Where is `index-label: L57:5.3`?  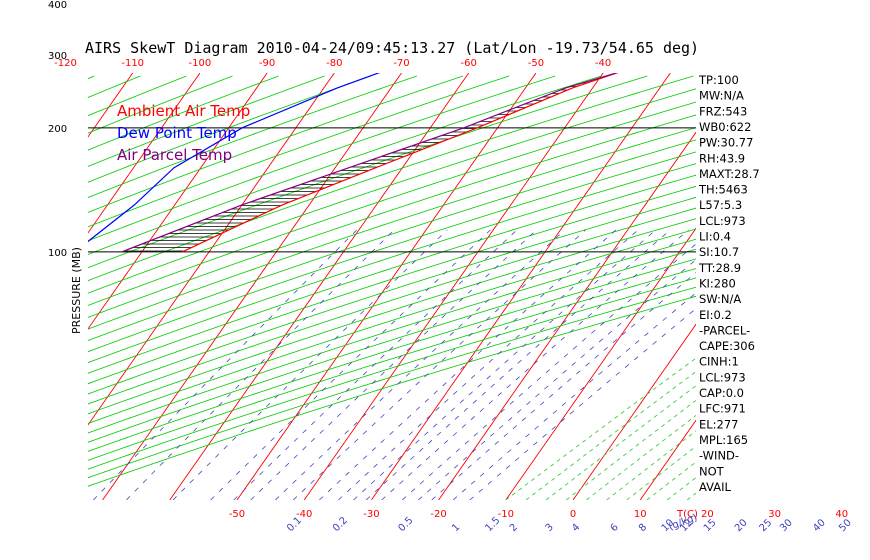 index-label: L57:5.3 is located at coordinates (720, 205).